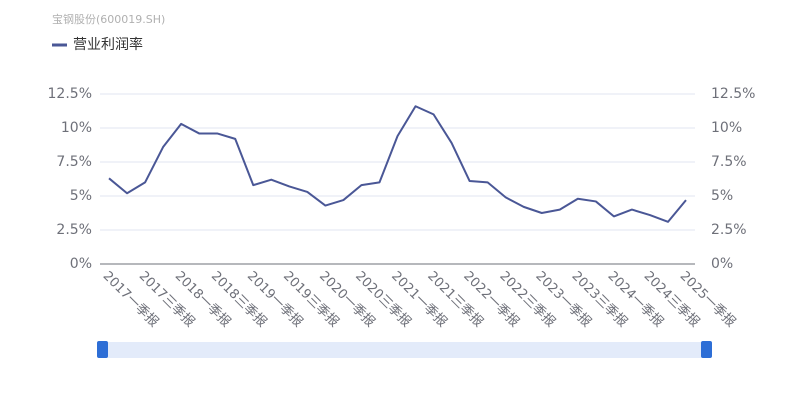 This screenshot has width=804, height=403. I want to click on y2-tick-label: 0%, so click(722, 264).